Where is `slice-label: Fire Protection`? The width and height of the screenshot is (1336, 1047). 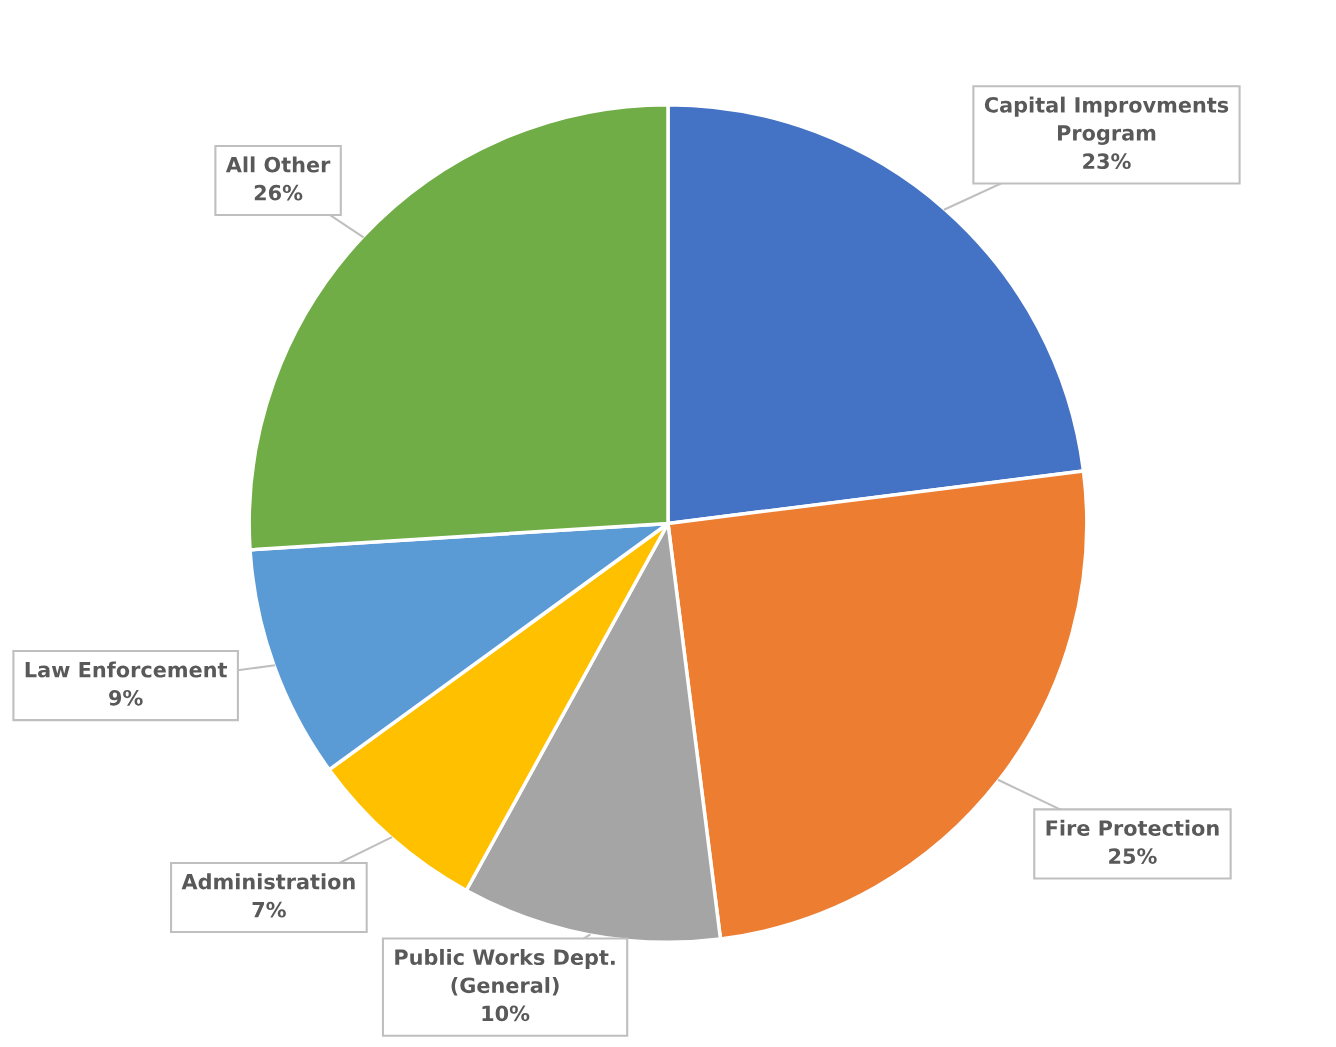 slice-label: Fire Protection is located at coordinates (1132, 827).